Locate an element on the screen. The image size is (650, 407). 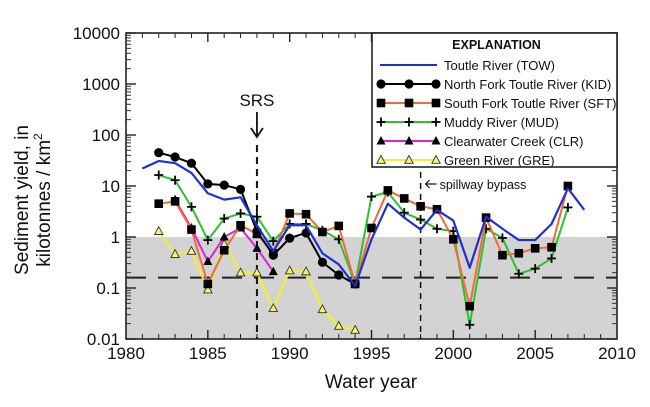
y-axis-label-unit: kilotonnes / km is located at coordinates (44, 203).